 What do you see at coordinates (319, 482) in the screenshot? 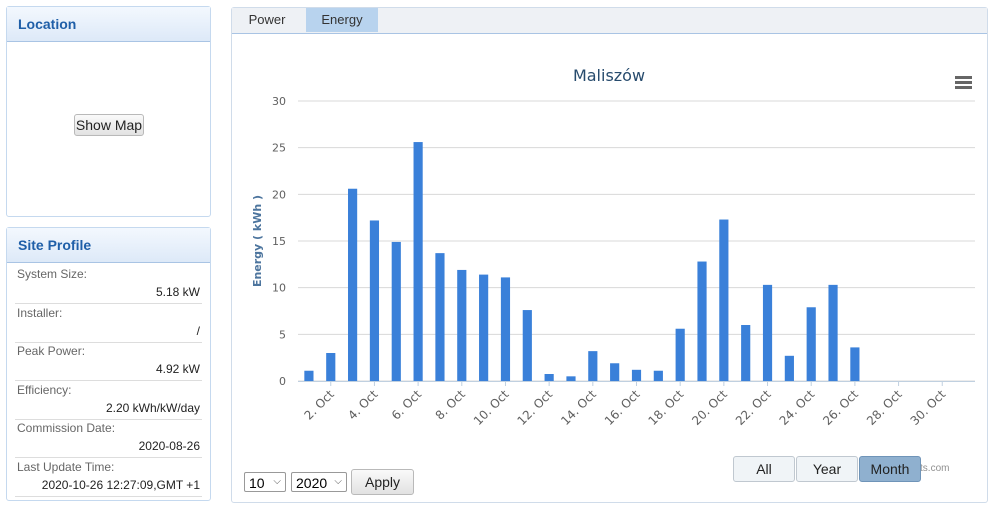
I see `year-select: 2020` at bounding box center [319, 482].